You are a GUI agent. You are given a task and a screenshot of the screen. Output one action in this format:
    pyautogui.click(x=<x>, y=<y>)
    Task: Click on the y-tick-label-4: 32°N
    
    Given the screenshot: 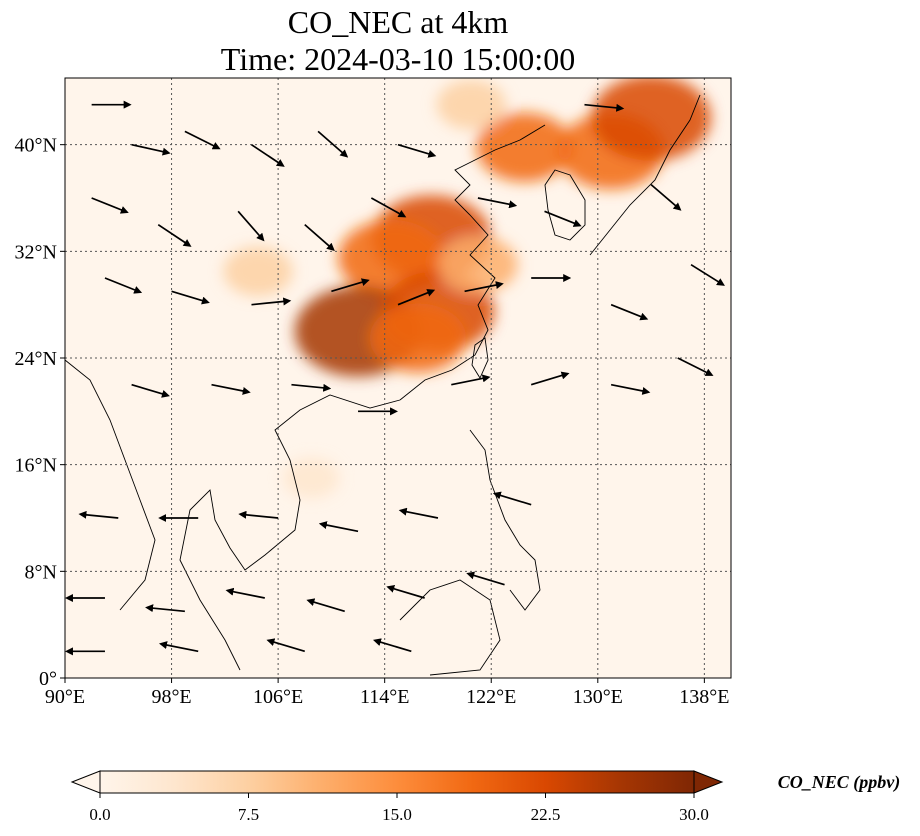 What is the action you would take?
    pyautogui.click(x=36, y=252)
    